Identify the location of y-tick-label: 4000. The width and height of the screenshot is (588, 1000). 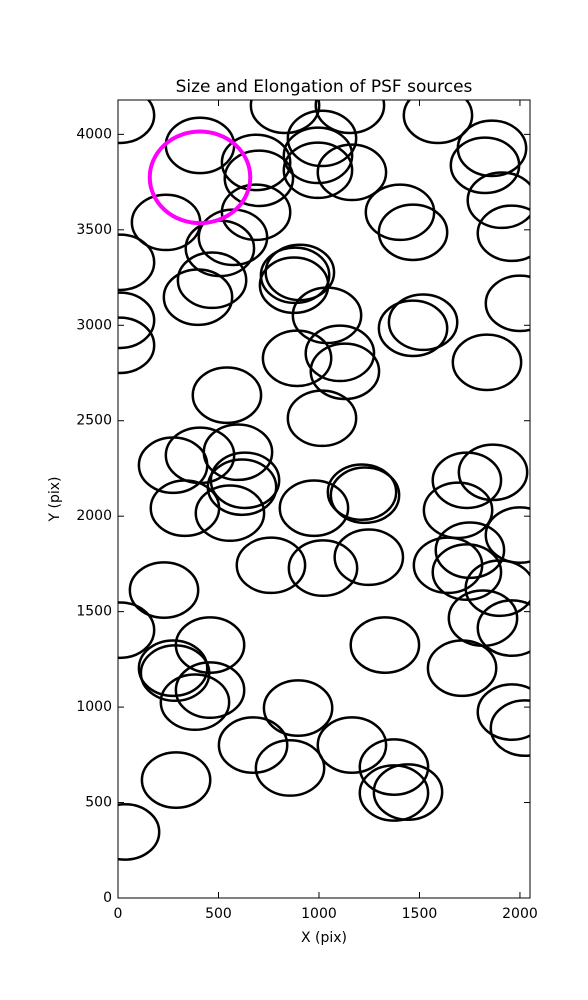
(94, 134).